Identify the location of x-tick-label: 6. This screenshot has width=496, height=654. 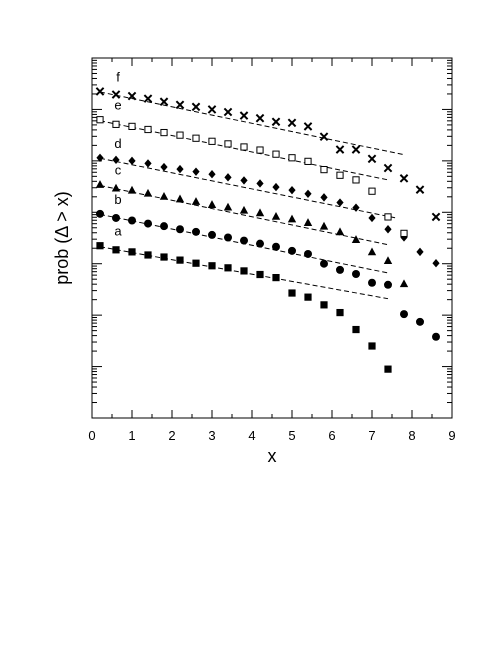
(331, 435).